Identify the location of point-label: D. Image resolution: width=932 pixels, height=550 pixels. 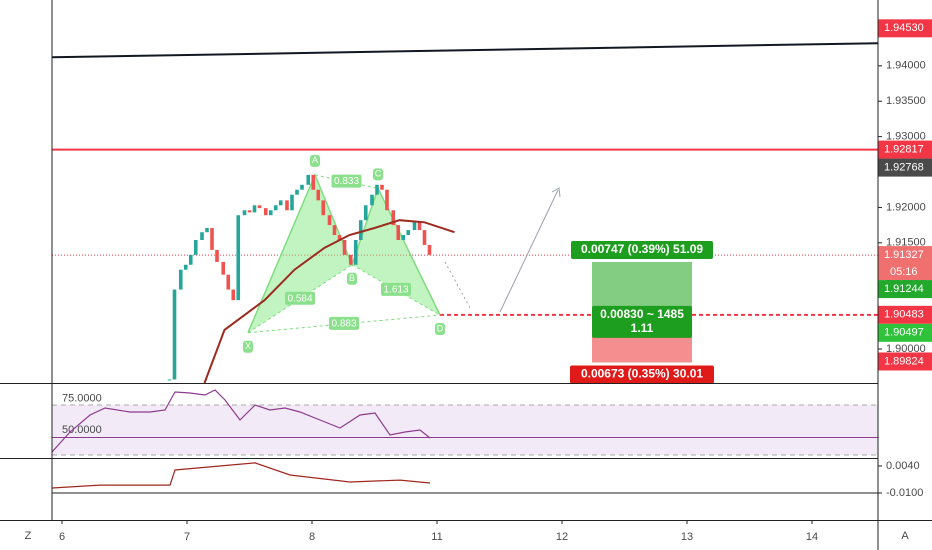
(440, 328).